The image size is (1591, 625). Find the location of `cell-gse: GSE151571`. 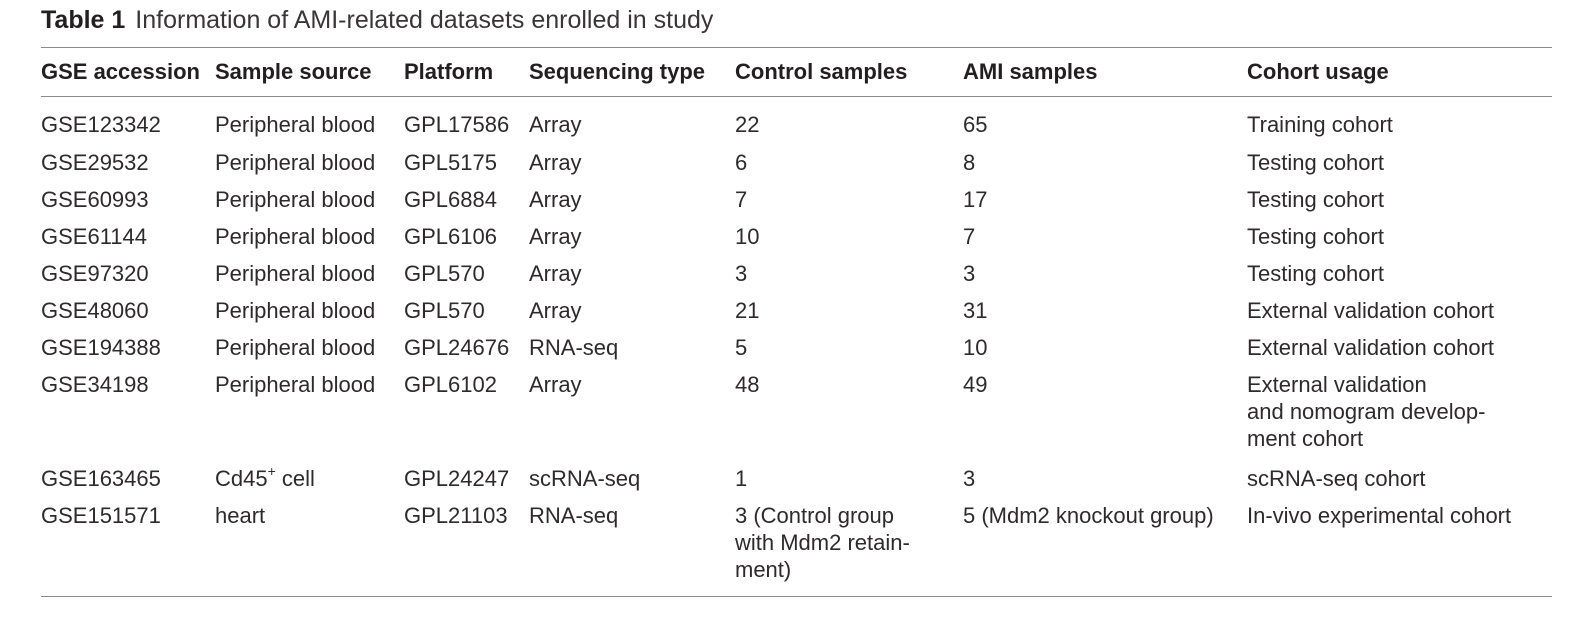

cell-gse: GSE151571 is located at coordinates (101, 515).